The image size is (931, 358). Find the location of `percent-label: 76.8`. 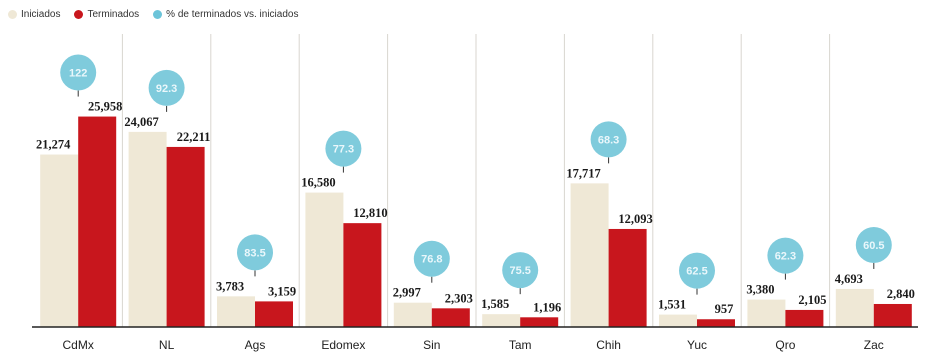

percent-label: 76.8 is located at coordinates (431, 260).